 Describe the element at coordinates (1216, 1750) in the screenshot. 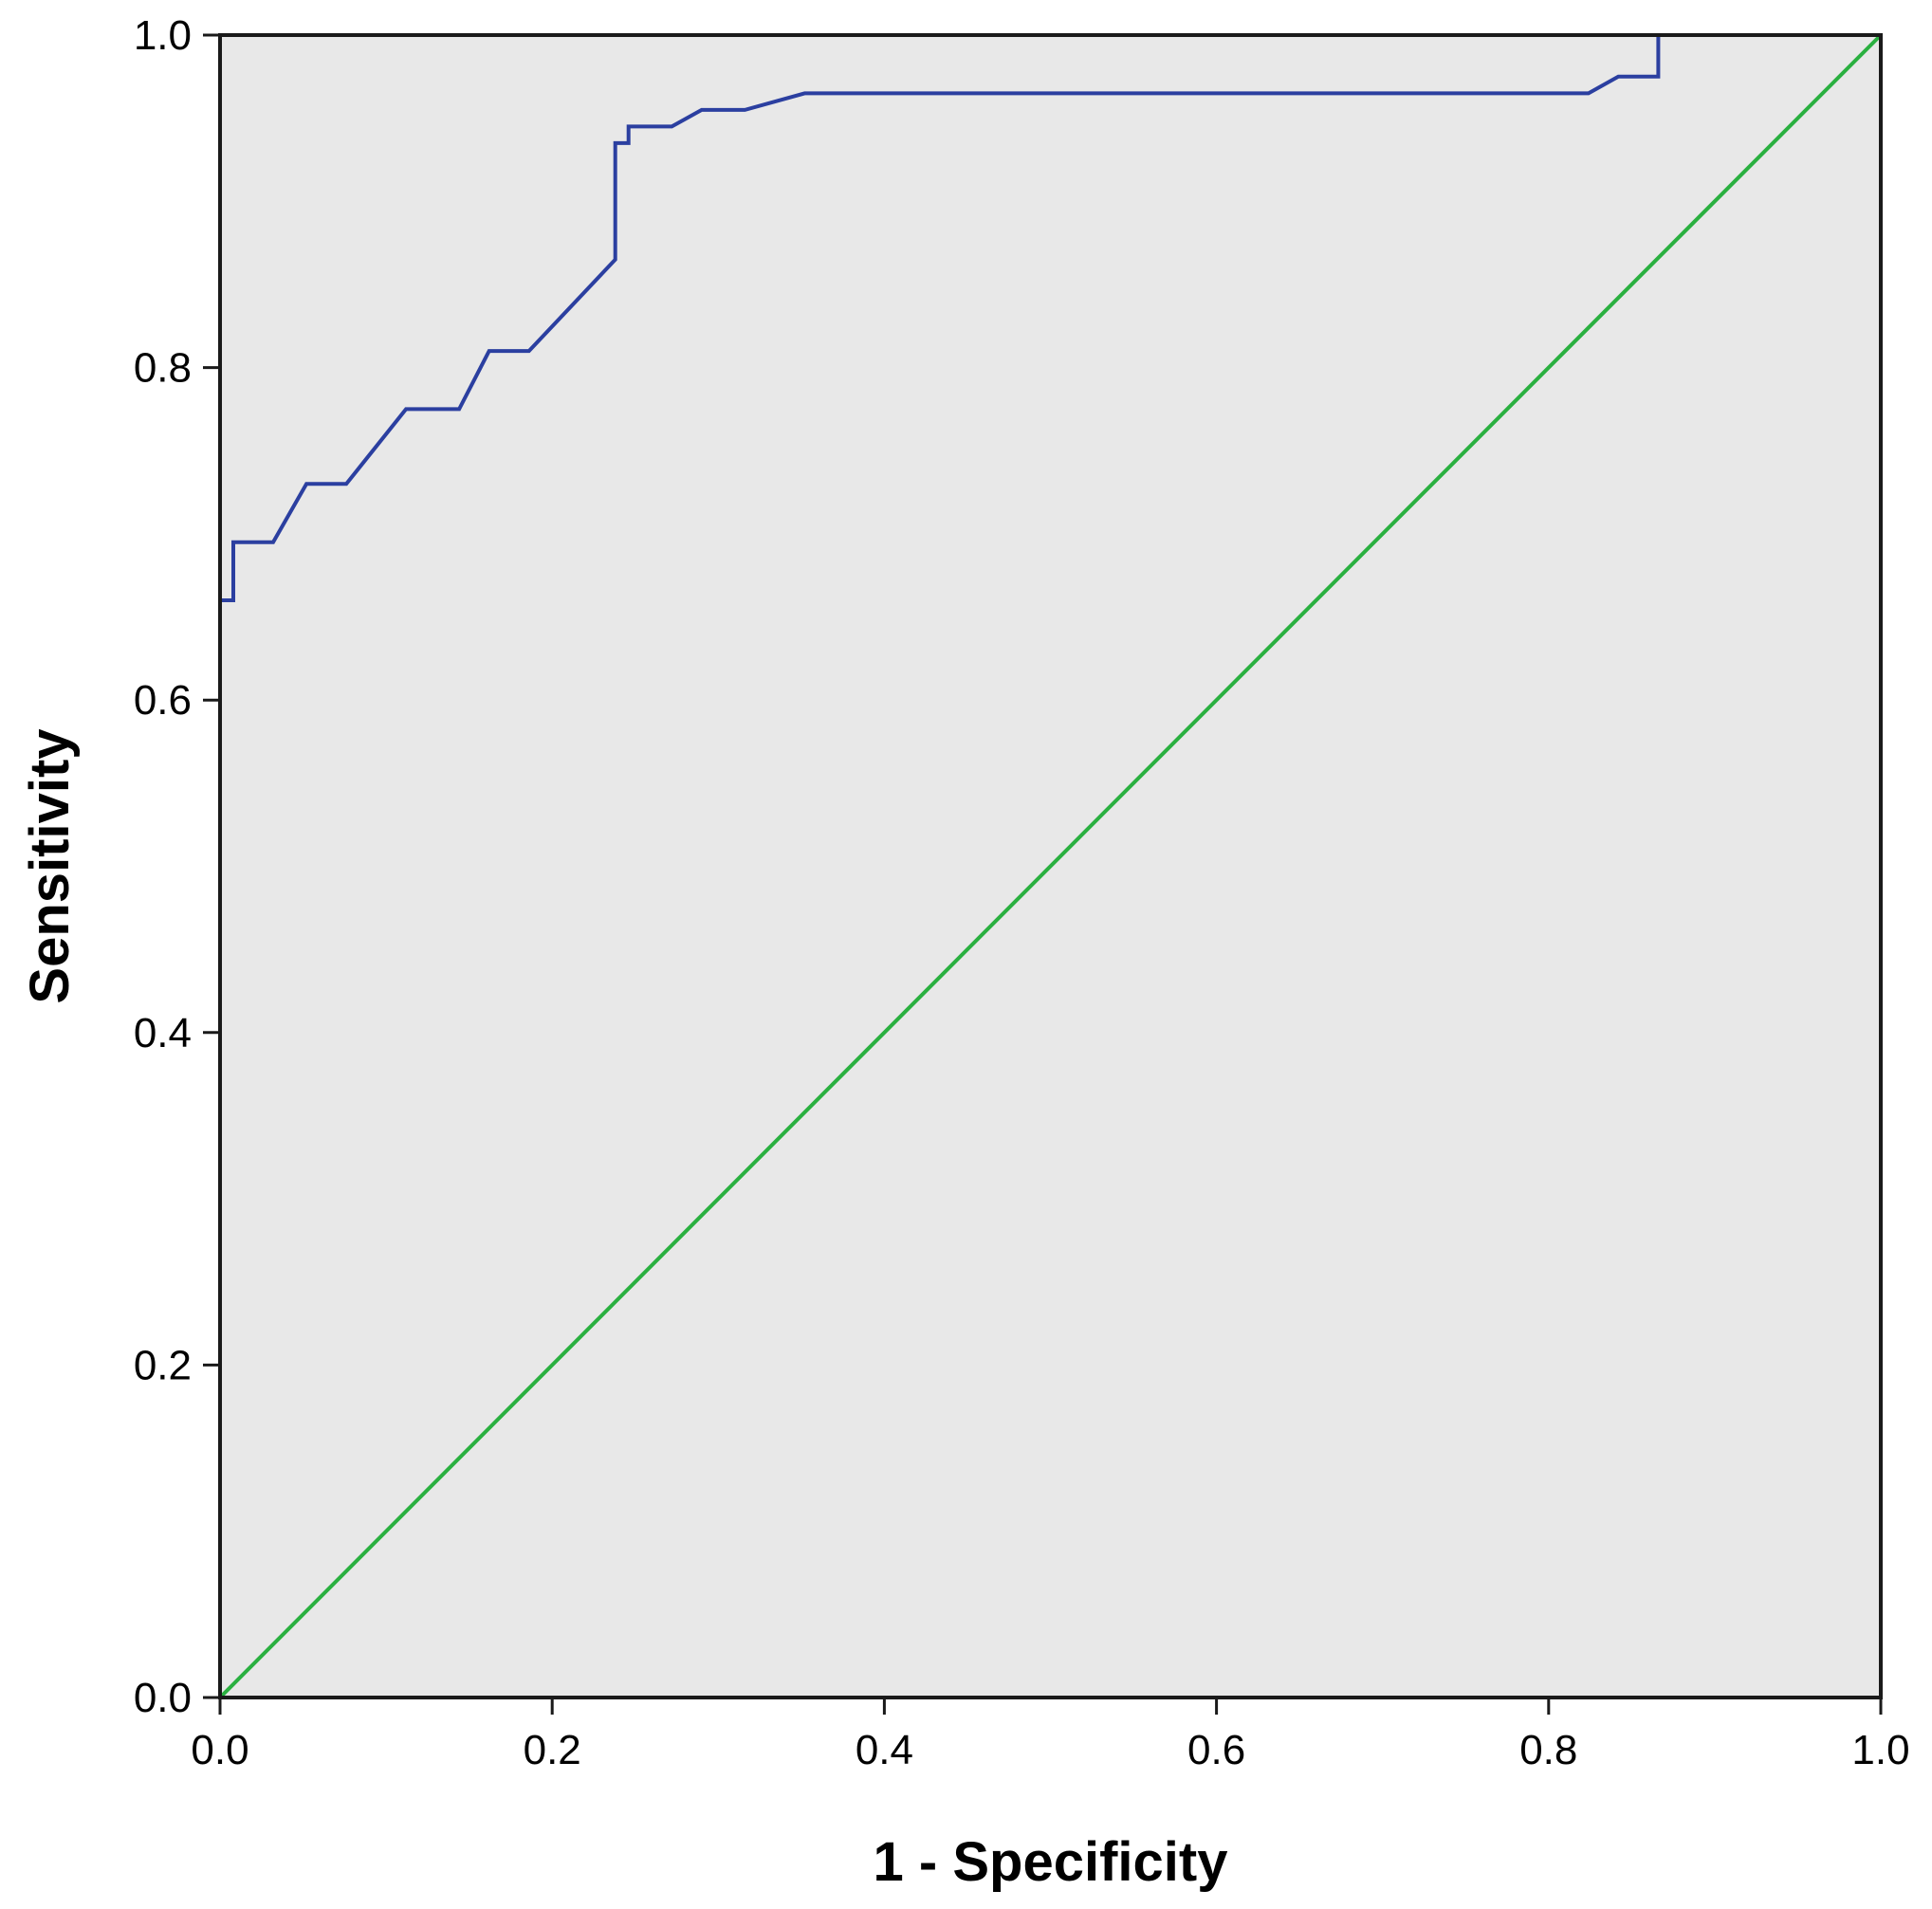

I see `x-tick-label: 0.6` at that location.